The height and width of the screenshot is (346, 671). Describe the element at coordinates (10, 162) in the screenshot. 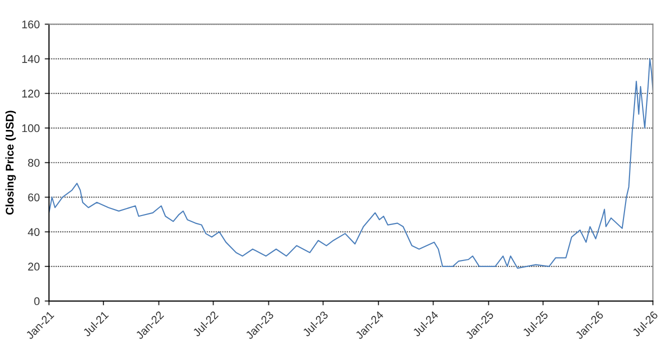

I see `y-axis-title: Closing Price (USD)` at that location.